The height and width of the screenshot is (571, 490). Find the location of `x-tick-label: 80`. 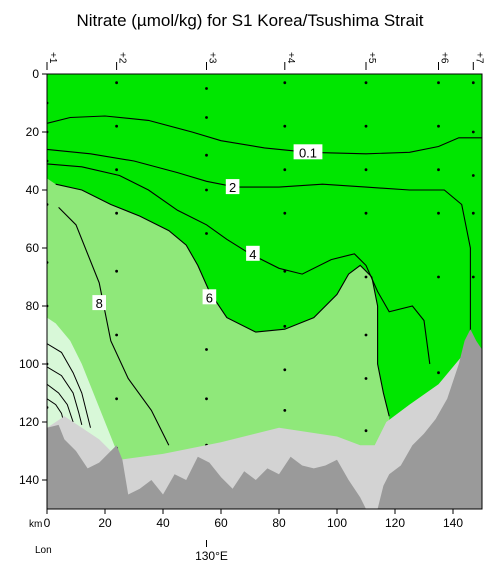

x-tick-label: 80 is located at coordinates (279, 523).